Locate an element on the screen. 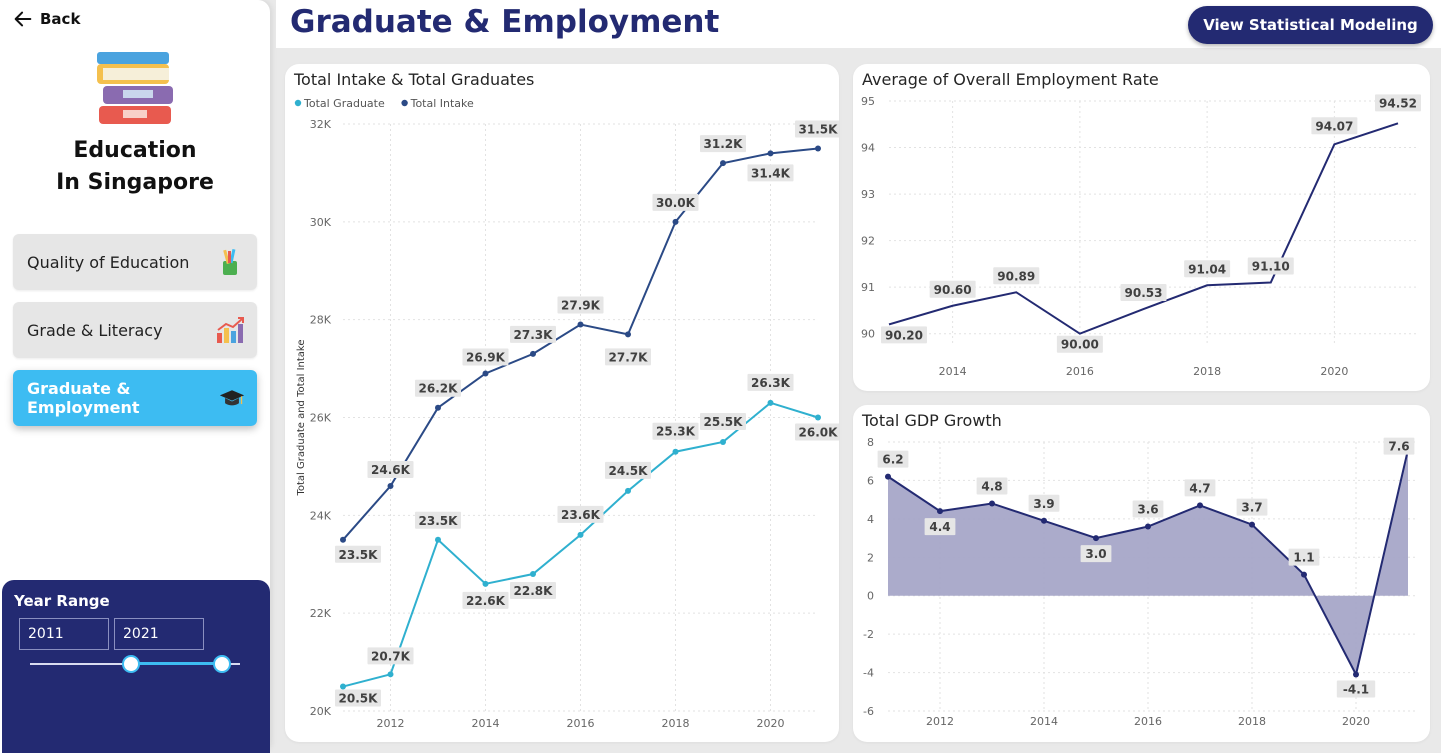 The height and width of the screenshot is (753, 1441). data-label: 90.89 is located at coordinates (1016, 276).